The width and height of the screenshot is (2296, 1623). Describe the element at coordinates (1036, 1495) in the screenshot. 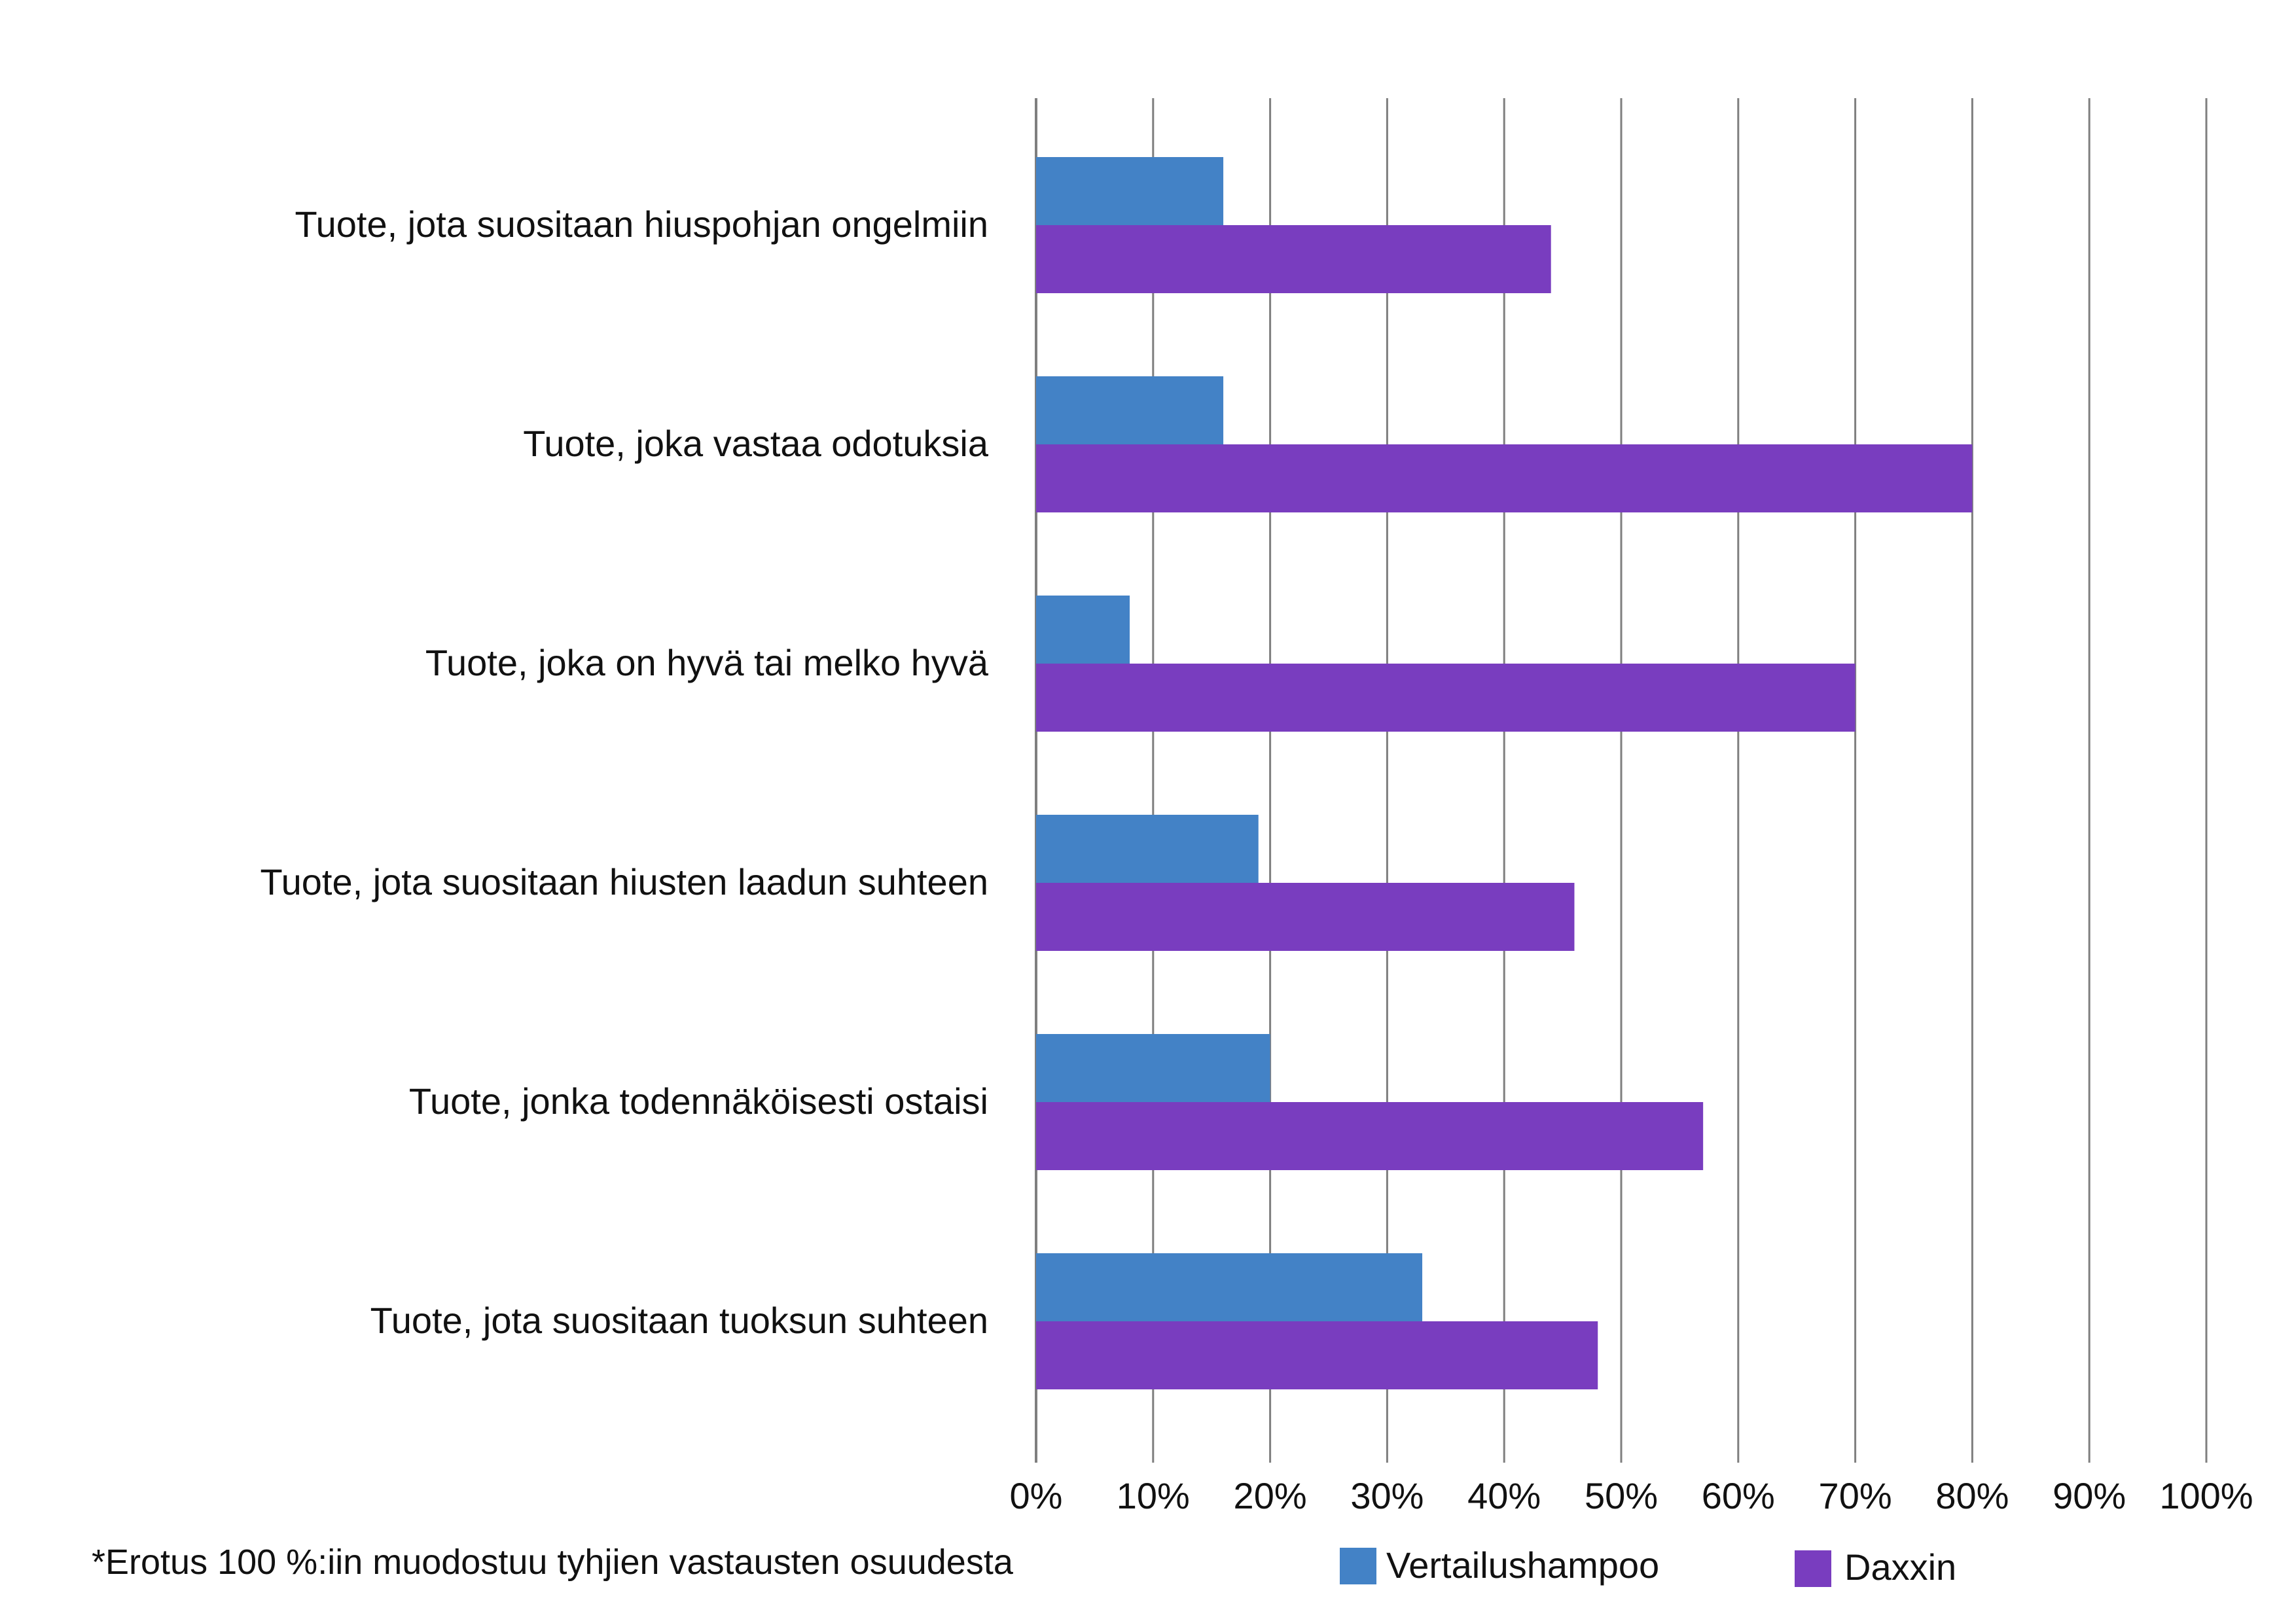

I see `x-tick-label: 0%` at that location.